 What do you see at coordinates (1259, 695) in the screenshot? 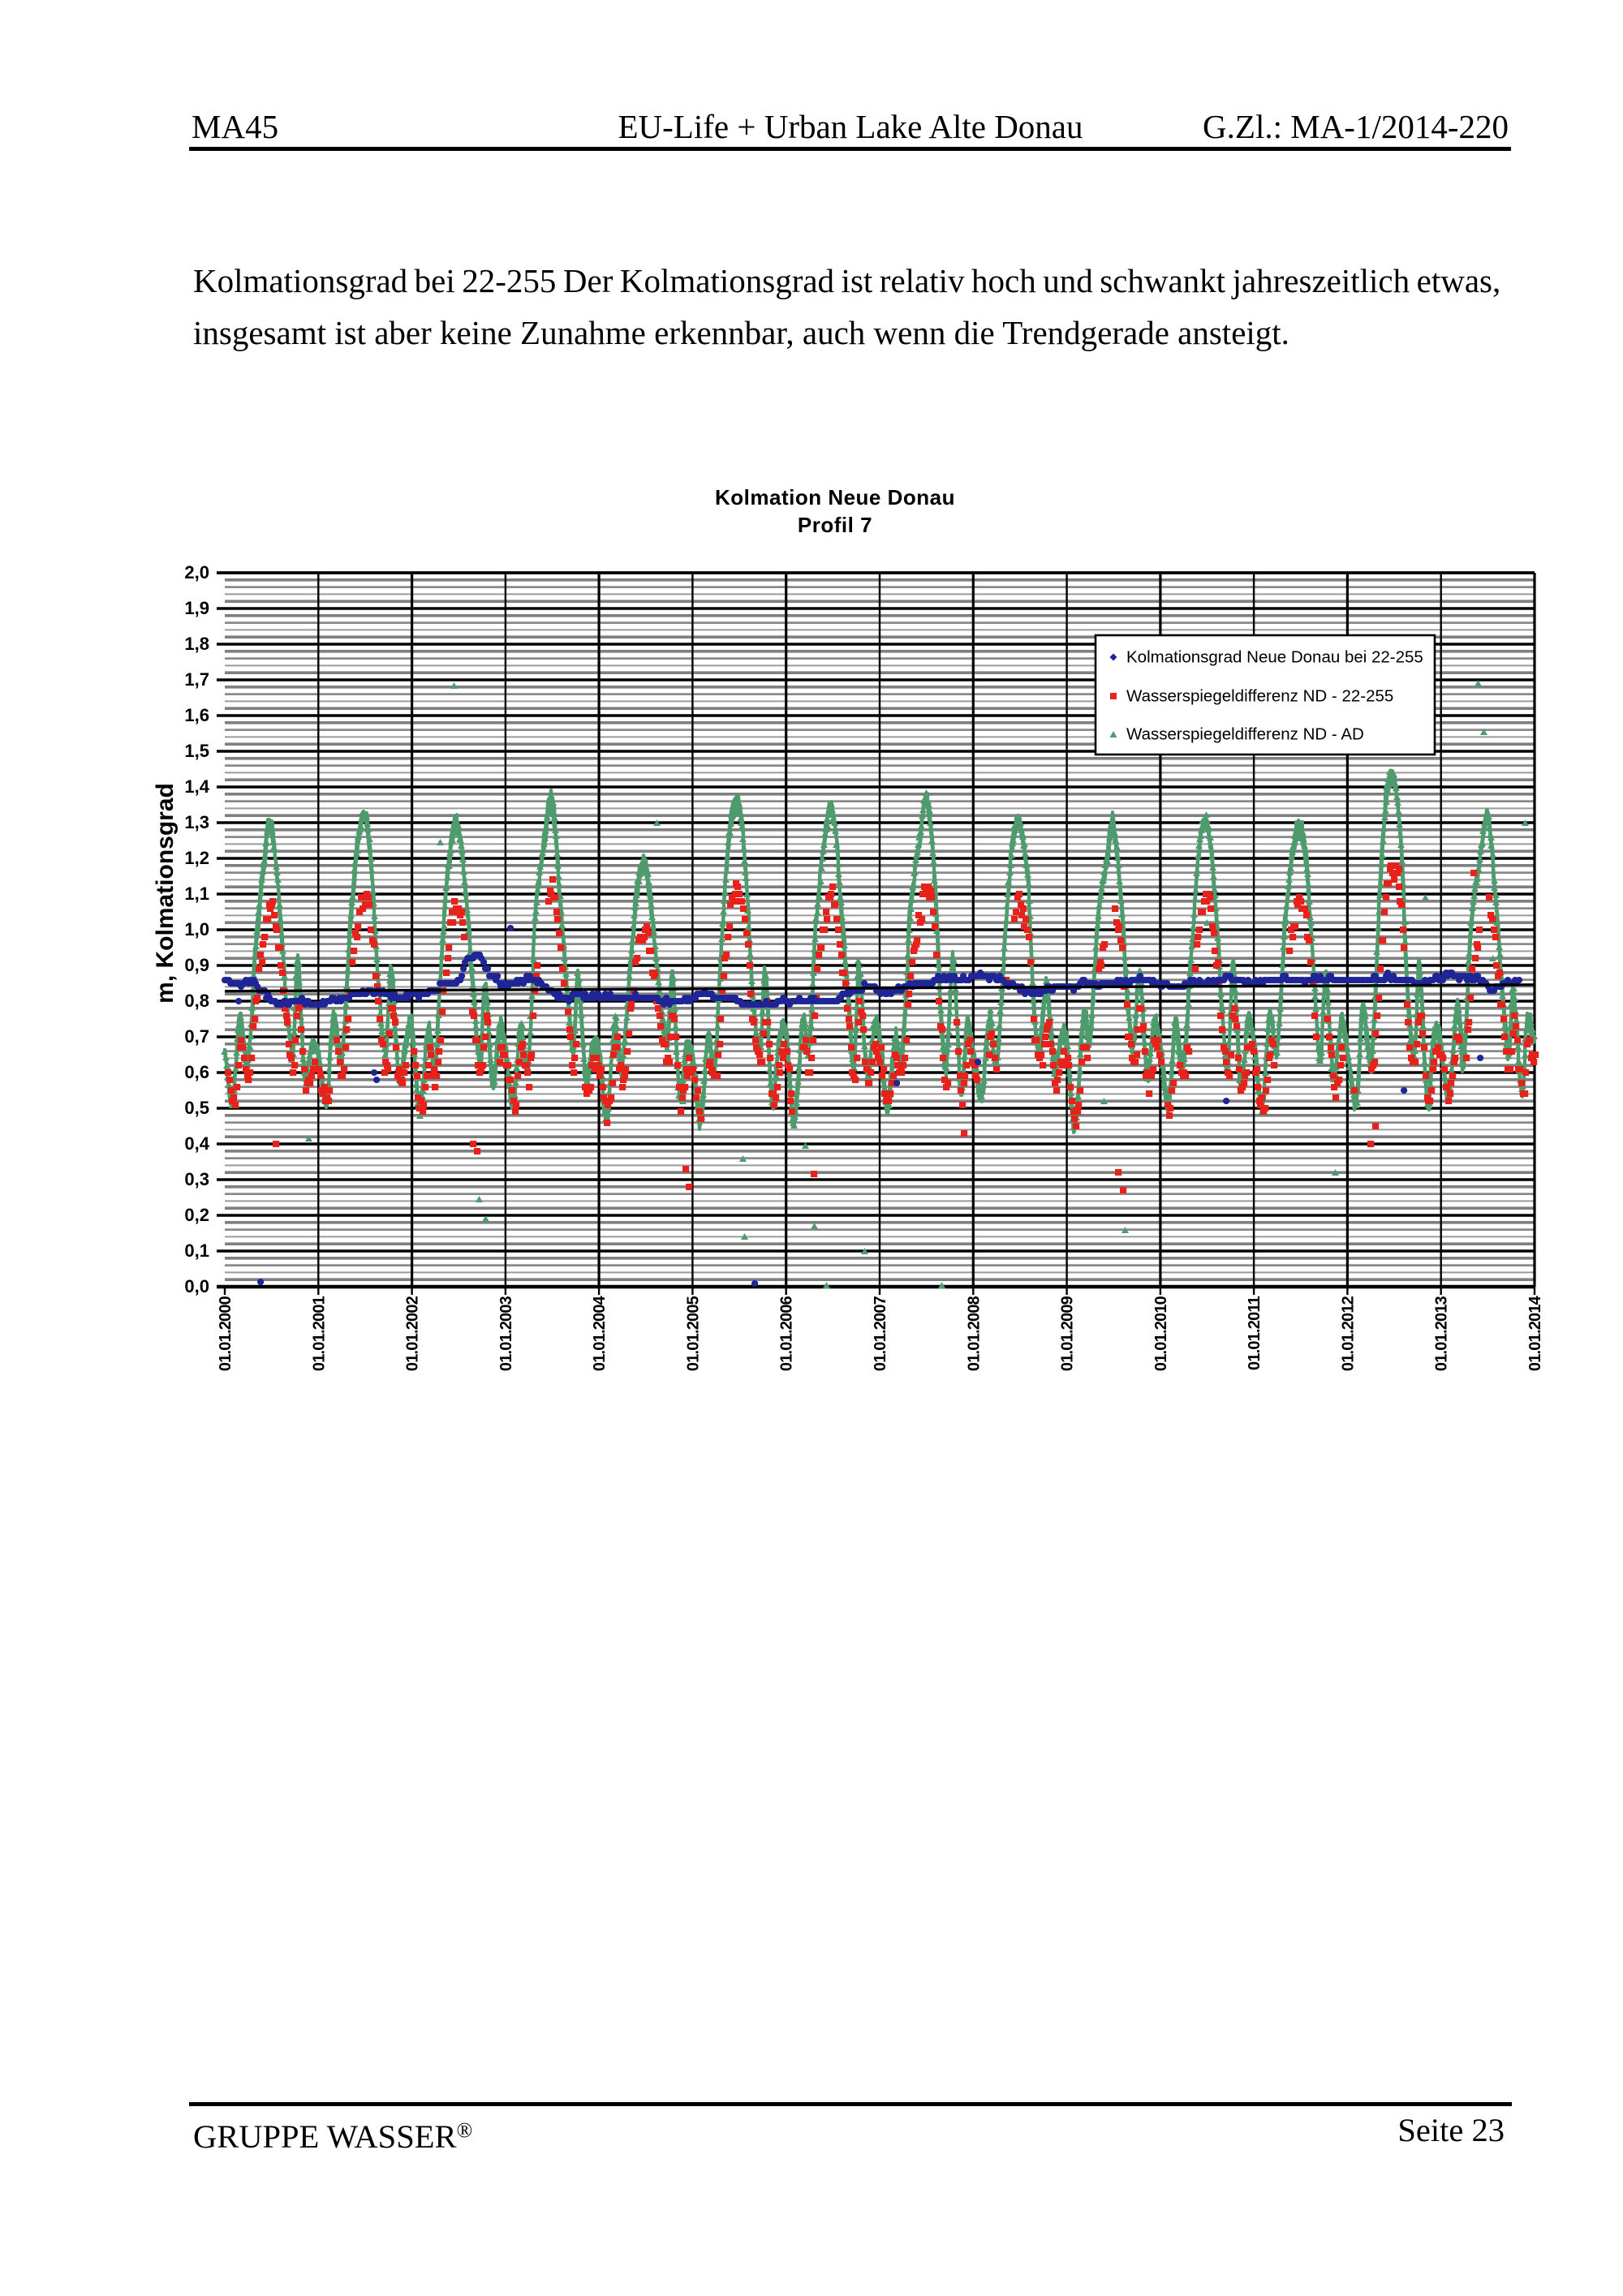
I see `svg-text:Wasserspiegeldifferenz ND - 22: Wasserspiegeldifferenz ND - 22-255` at bounding box center [1259, 695].